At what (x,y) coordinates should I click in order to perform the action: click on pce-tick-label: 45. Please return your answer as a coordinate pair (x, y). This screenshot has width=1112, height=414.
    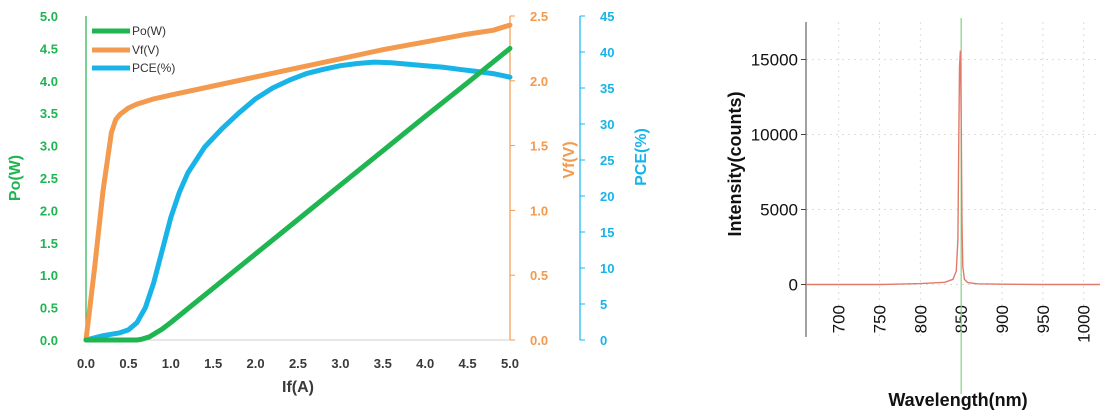
    Looking at the image, I should click on (607, 16).